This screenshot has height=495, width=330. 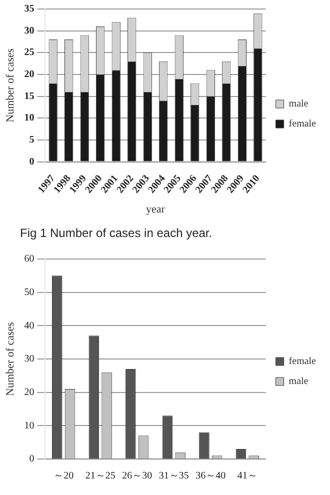 What do you see at coordinates (211, 476) in the screenshot?
I see `x-tick-label: 36～40` at bounding box center [211, 476].